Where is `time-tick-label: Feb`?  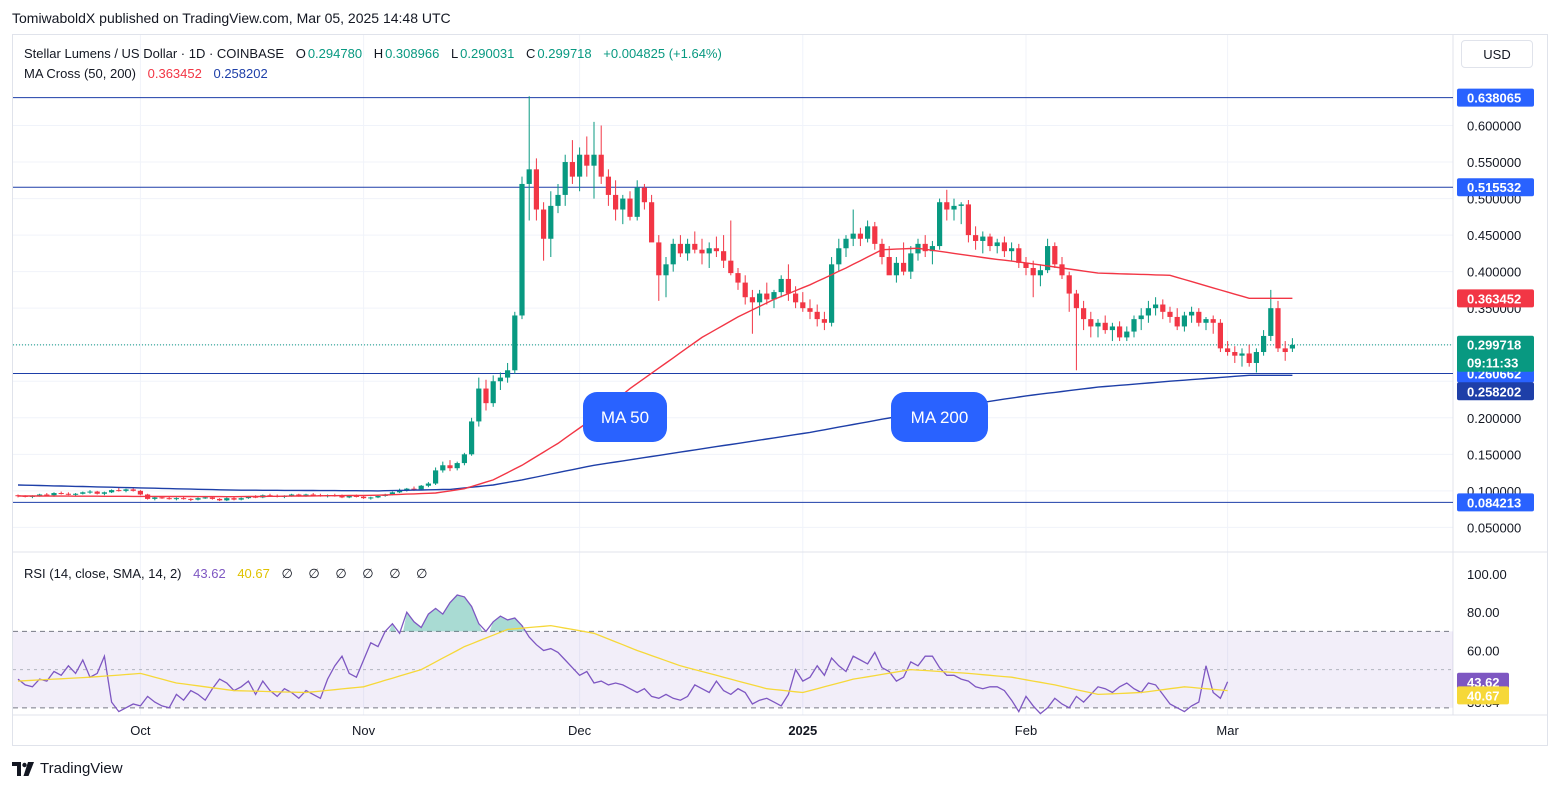 time-tick-label: Feb is located at coordinates (1026, 730).